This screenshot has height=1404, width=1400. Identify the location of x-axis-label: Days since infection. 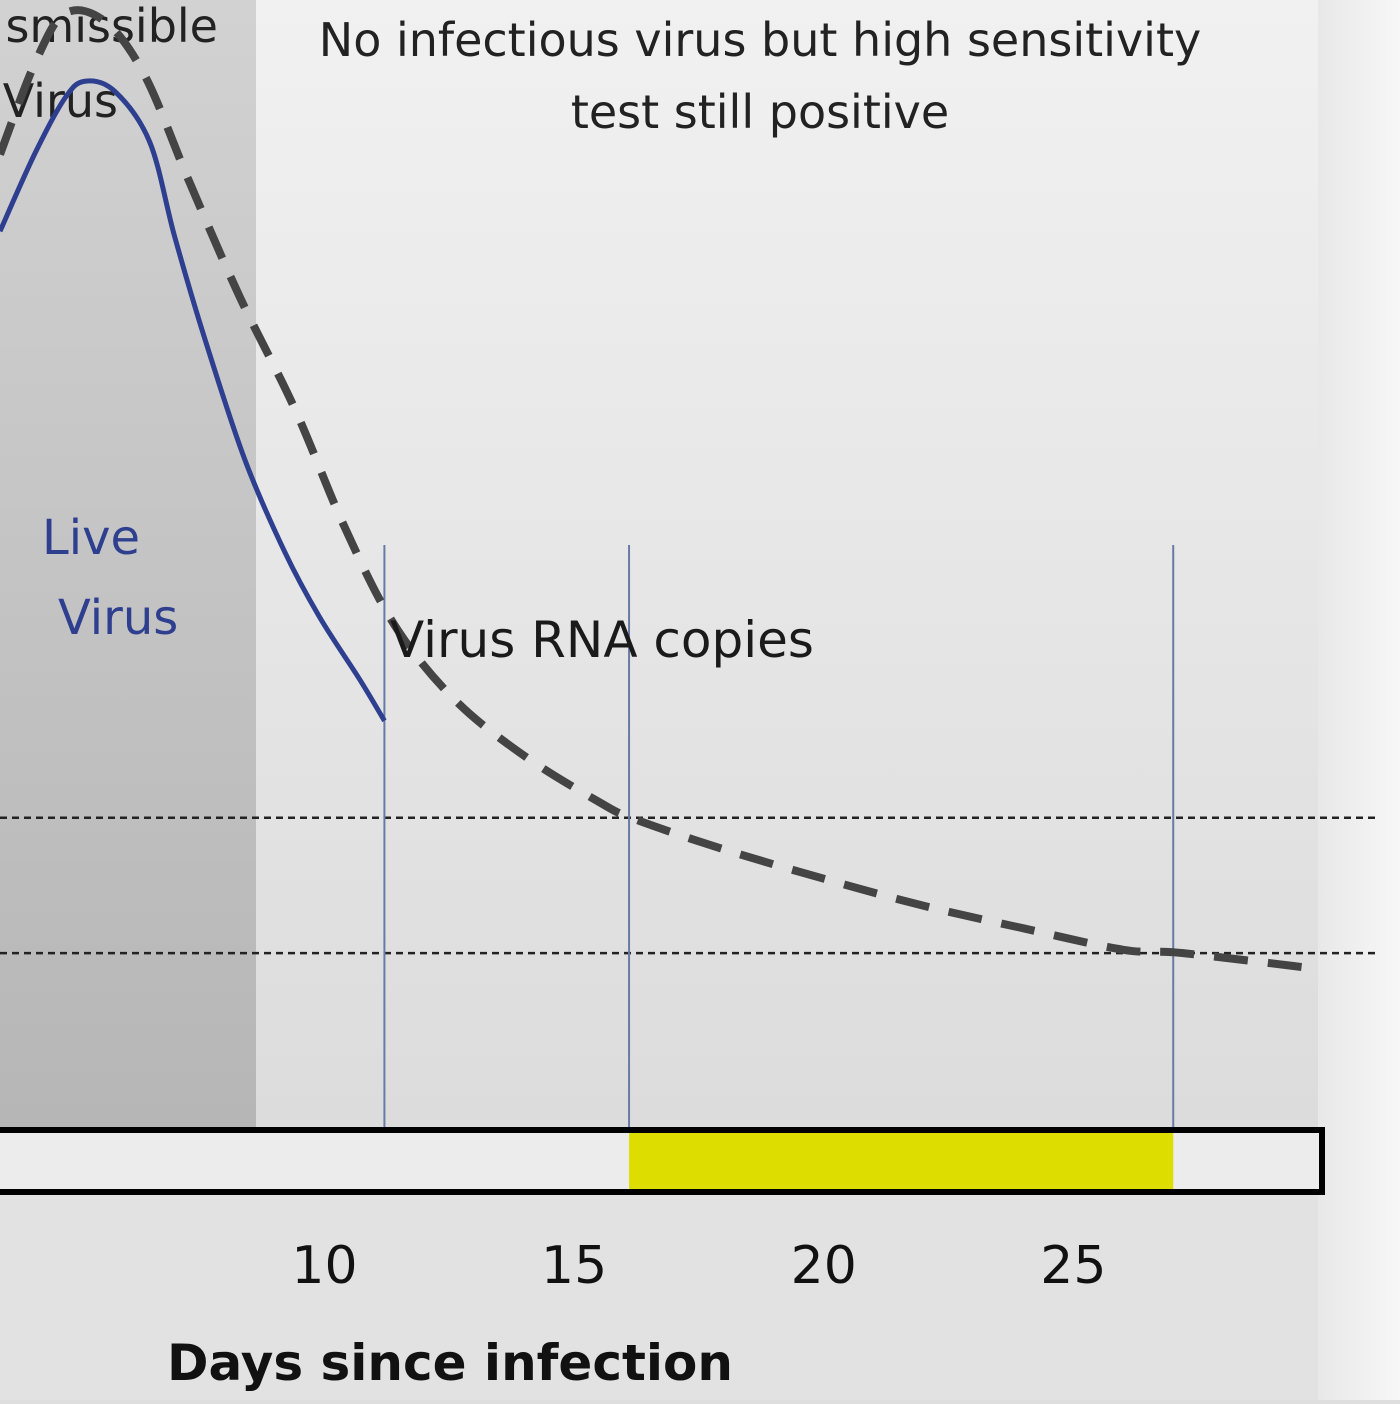
(450, 1363).